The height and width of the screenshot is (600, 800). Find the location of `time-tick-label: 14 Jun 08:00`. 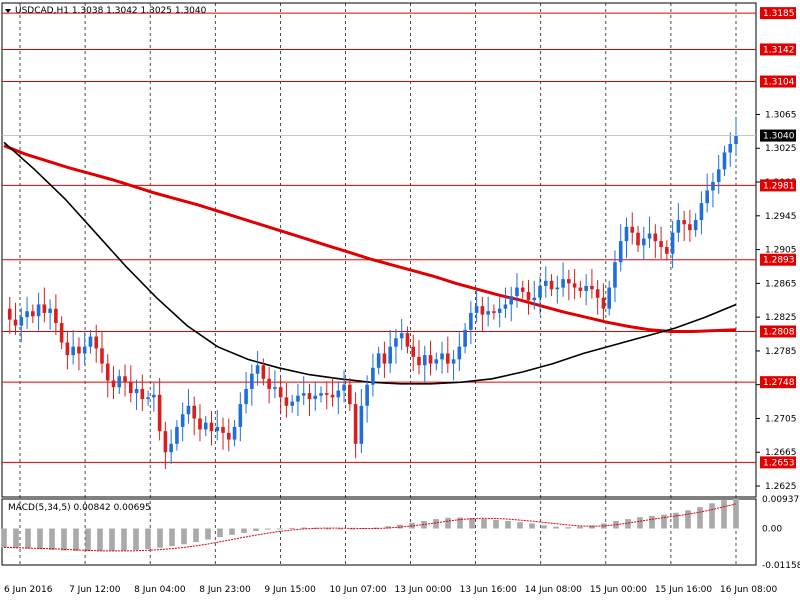

time-tick-label: 14 Jun 08:00 is located at coordinates (553, 590).